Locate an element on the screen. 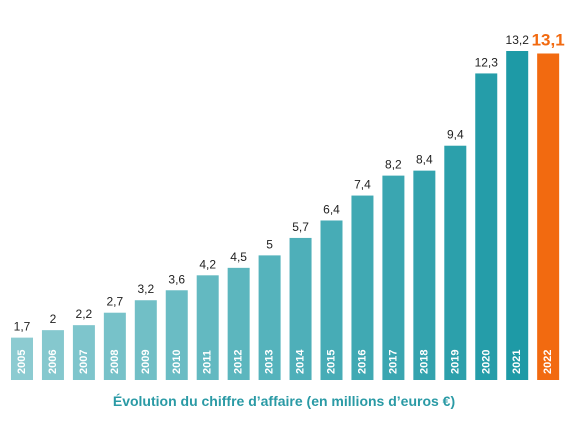  tick-label-2007: 2007 is located at coordinates (84, 362).